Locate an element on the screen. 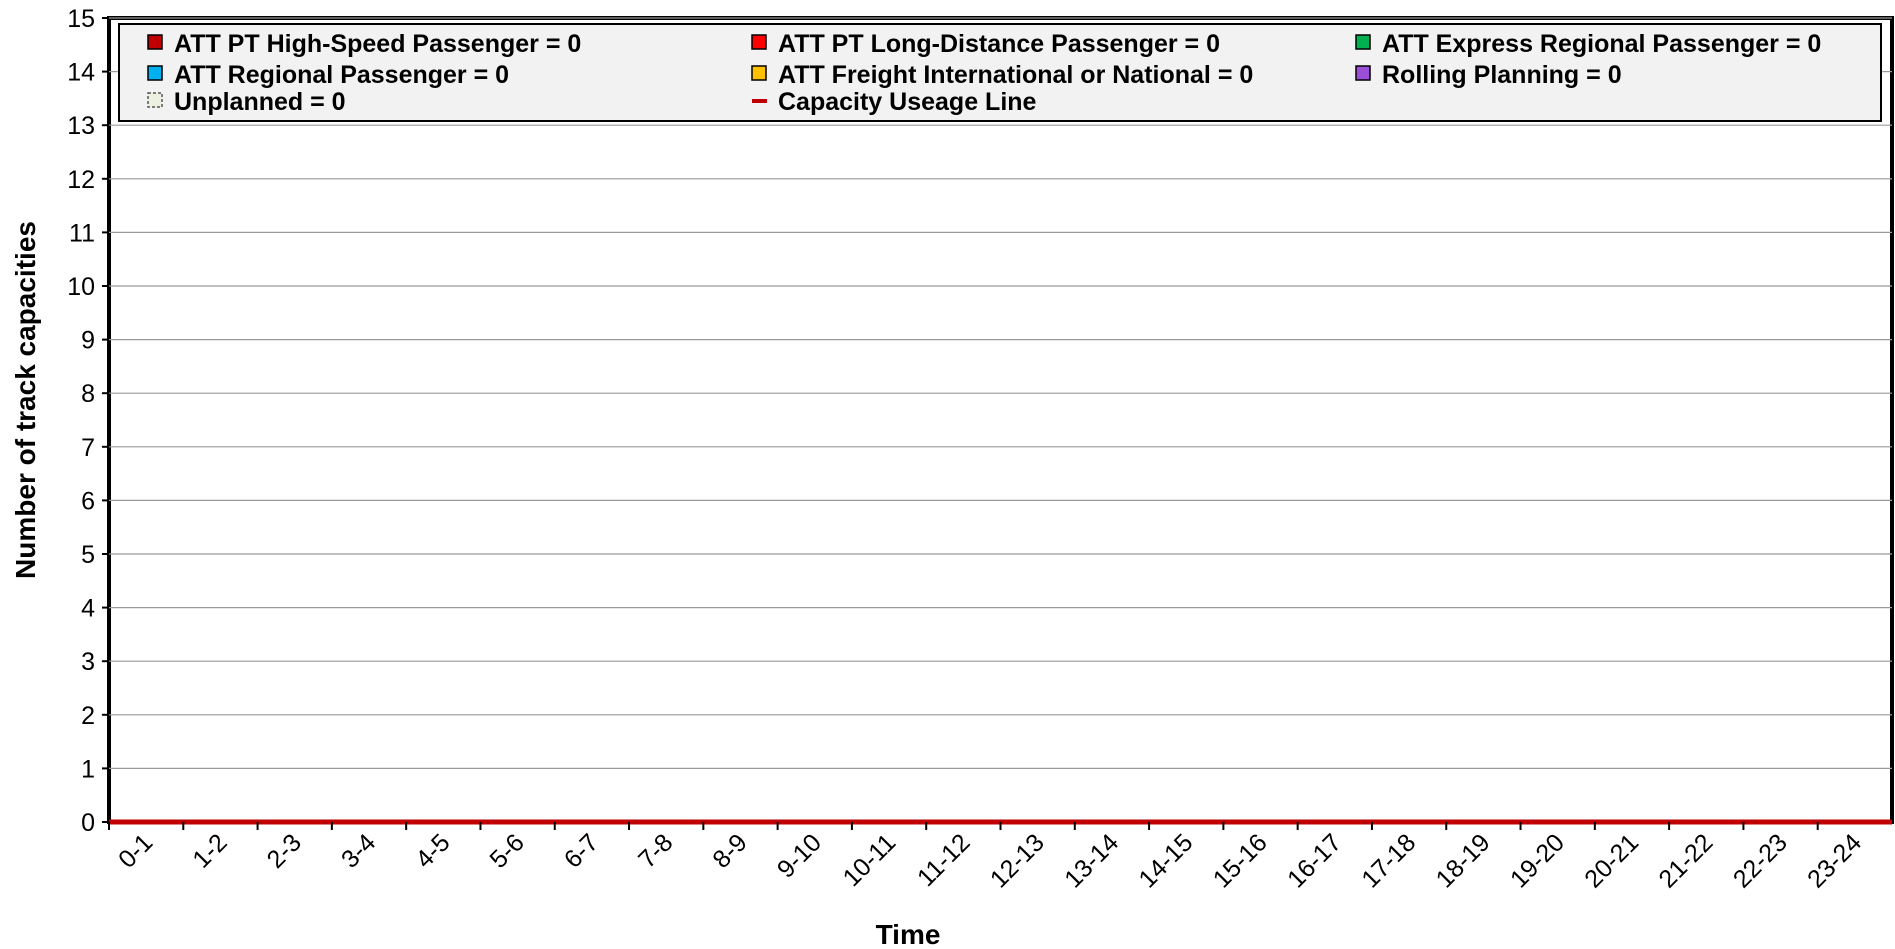 The width and height of the screenshot is (1895, 949). y-tick-label: 2 is located at coordinates (88, 716).